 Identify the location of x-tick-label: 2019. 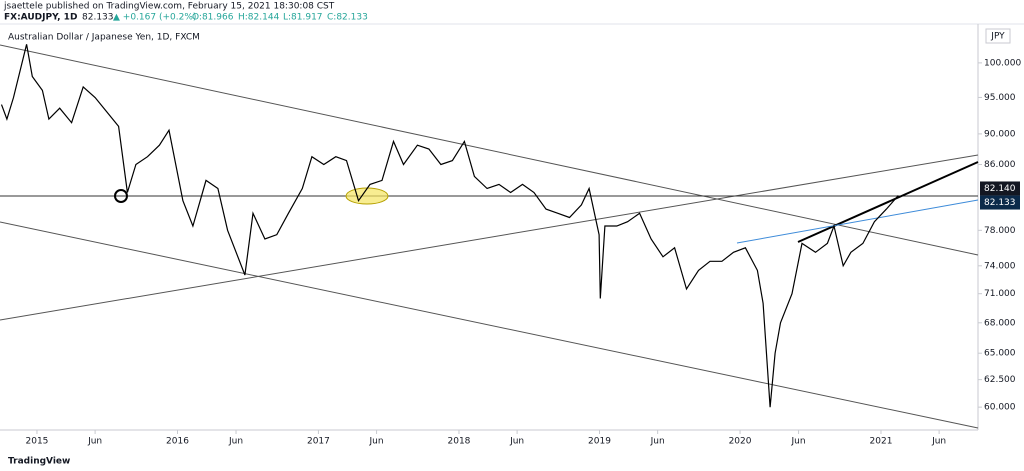
(599, 442).